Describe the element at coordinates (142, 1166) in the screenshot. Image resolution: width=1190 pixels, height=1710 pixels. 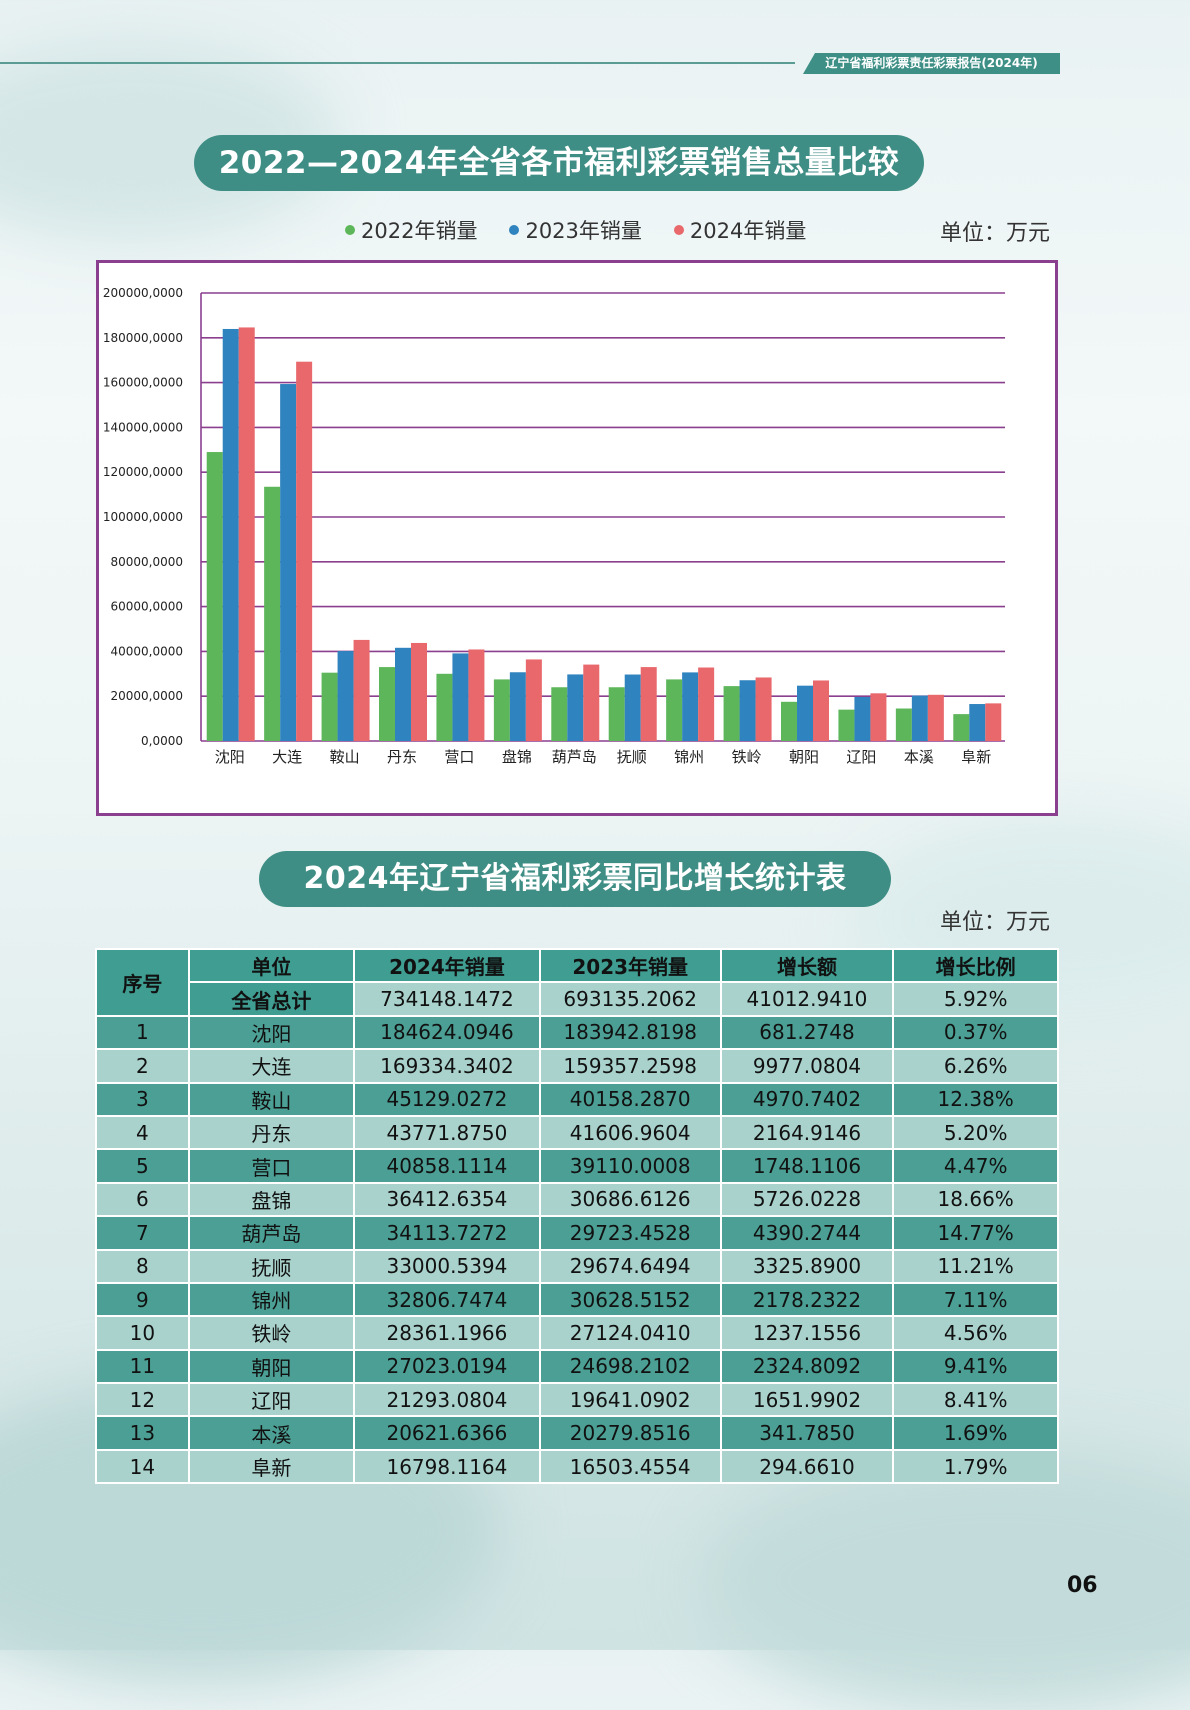
I see `row-index: 5` at that location.